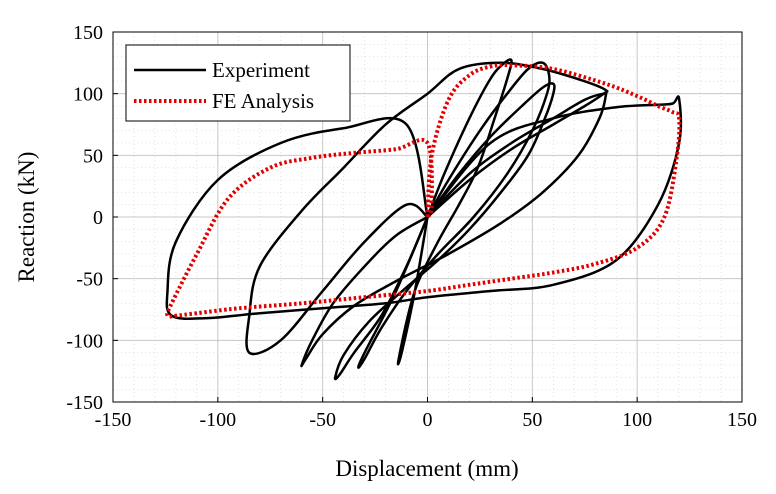 This screenshot has height=494, width=776. I want to click on legend: Experiment FE Analysis, so click(238, 83).